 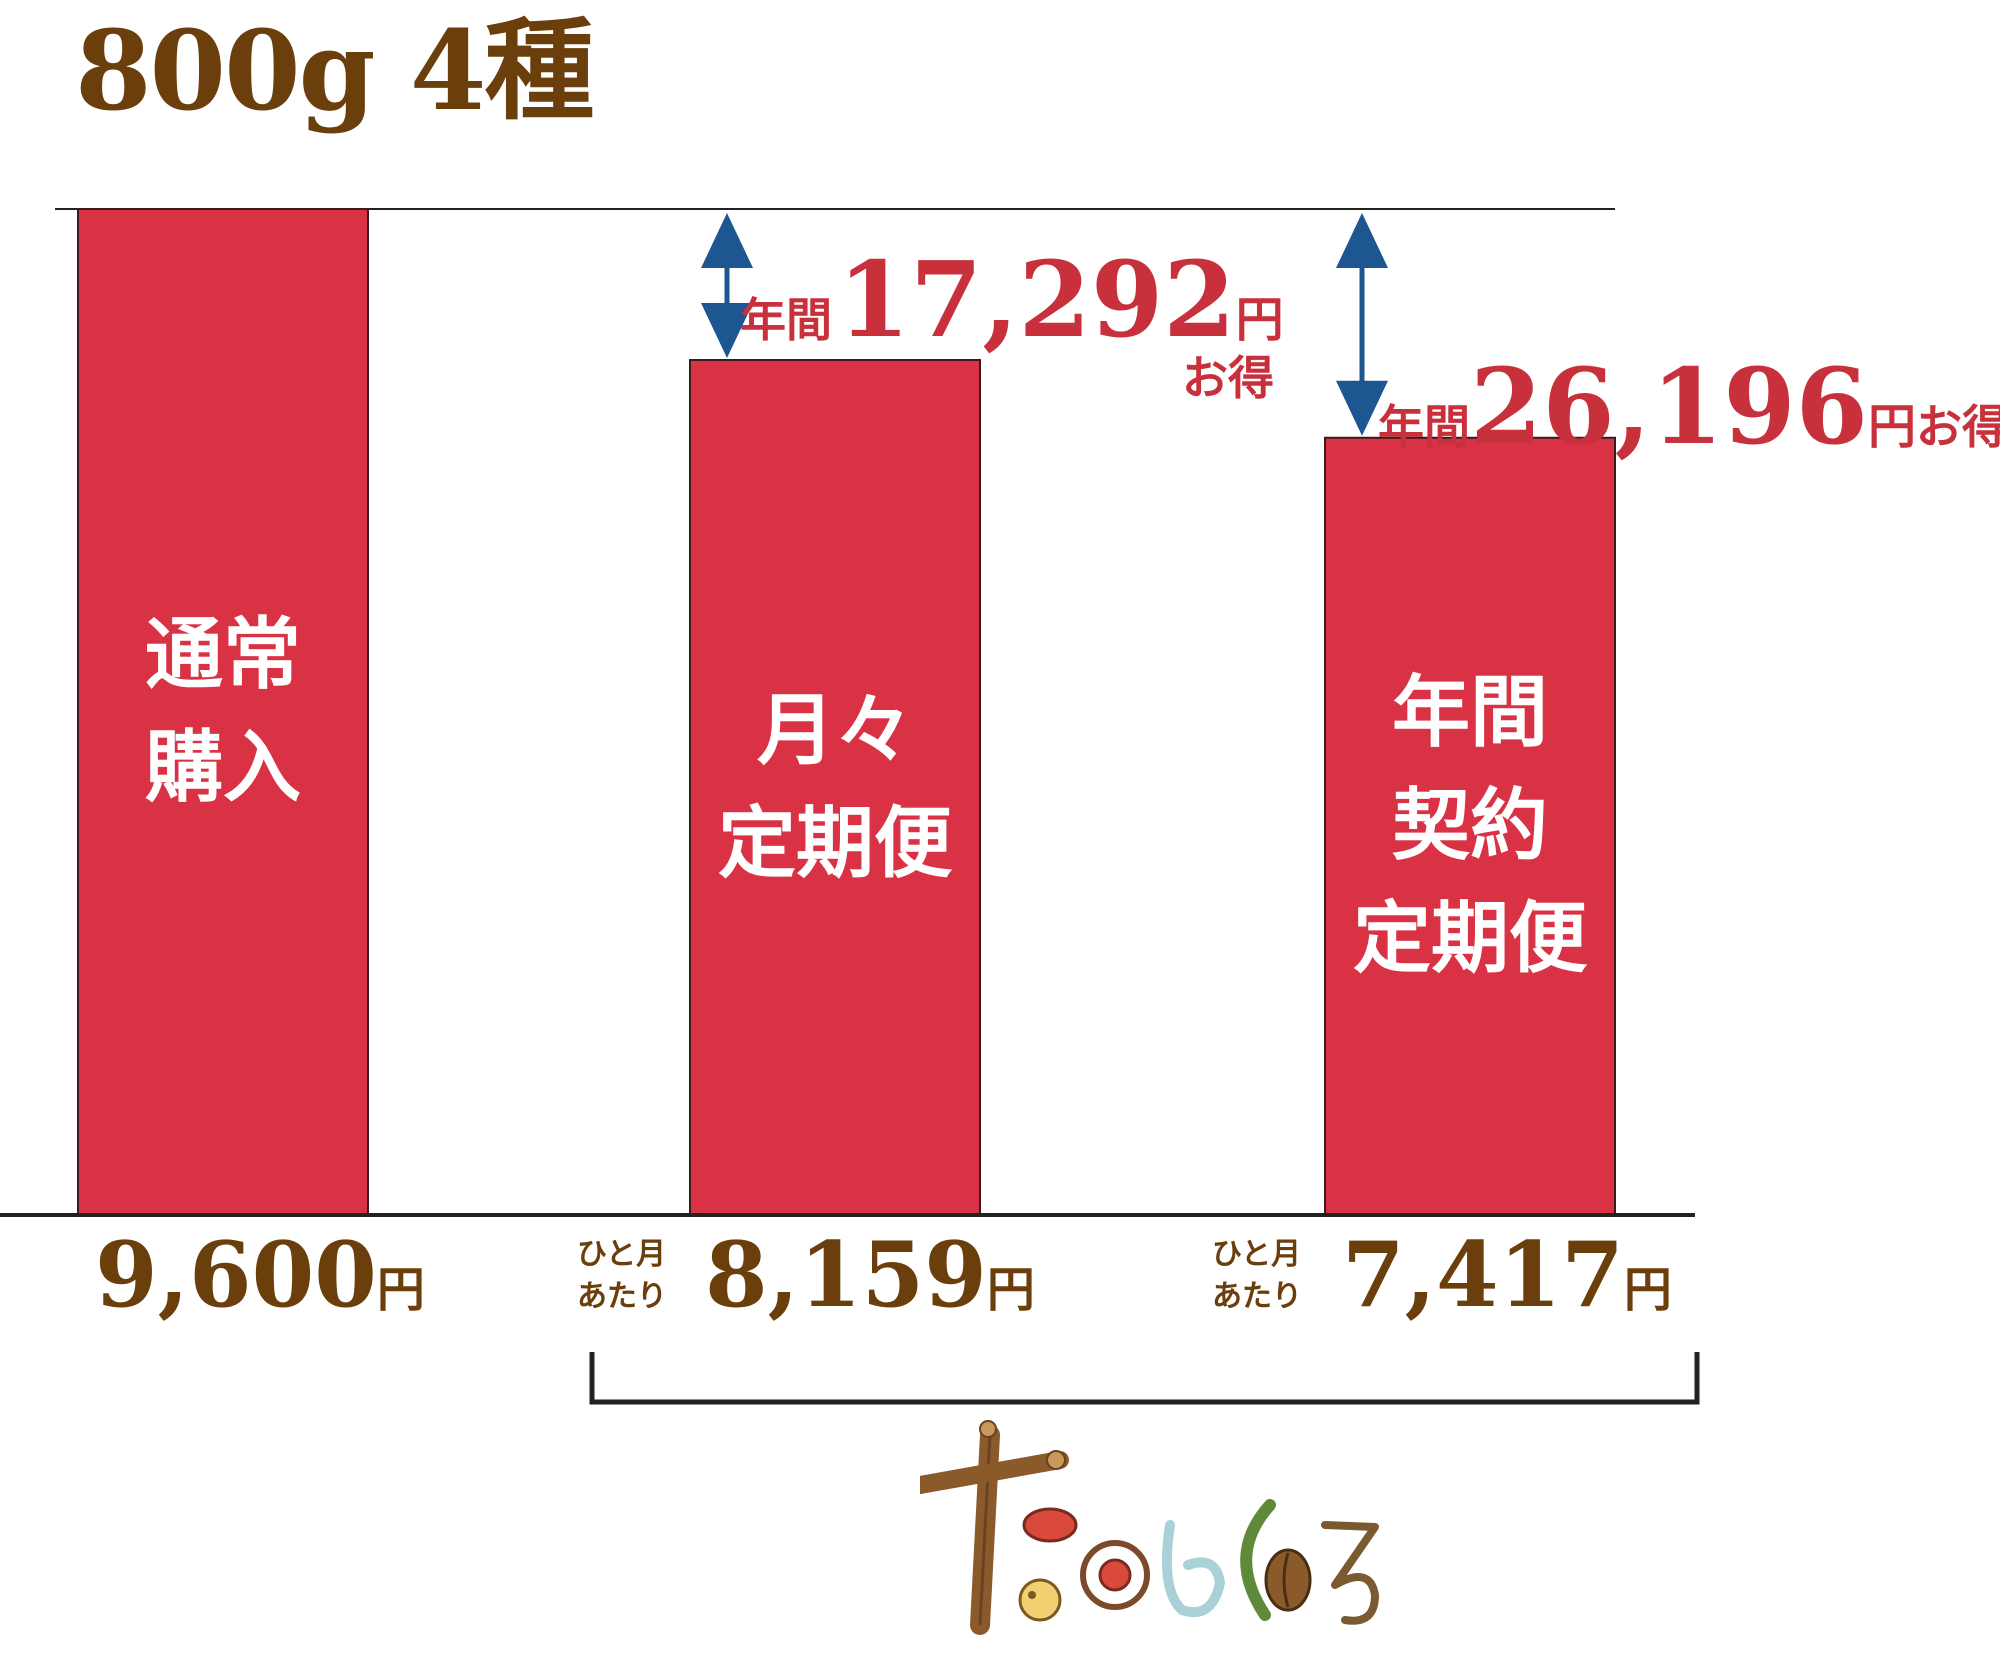 I want to click on price-monthly-value: 8,159, so click(x=846, y=1275).